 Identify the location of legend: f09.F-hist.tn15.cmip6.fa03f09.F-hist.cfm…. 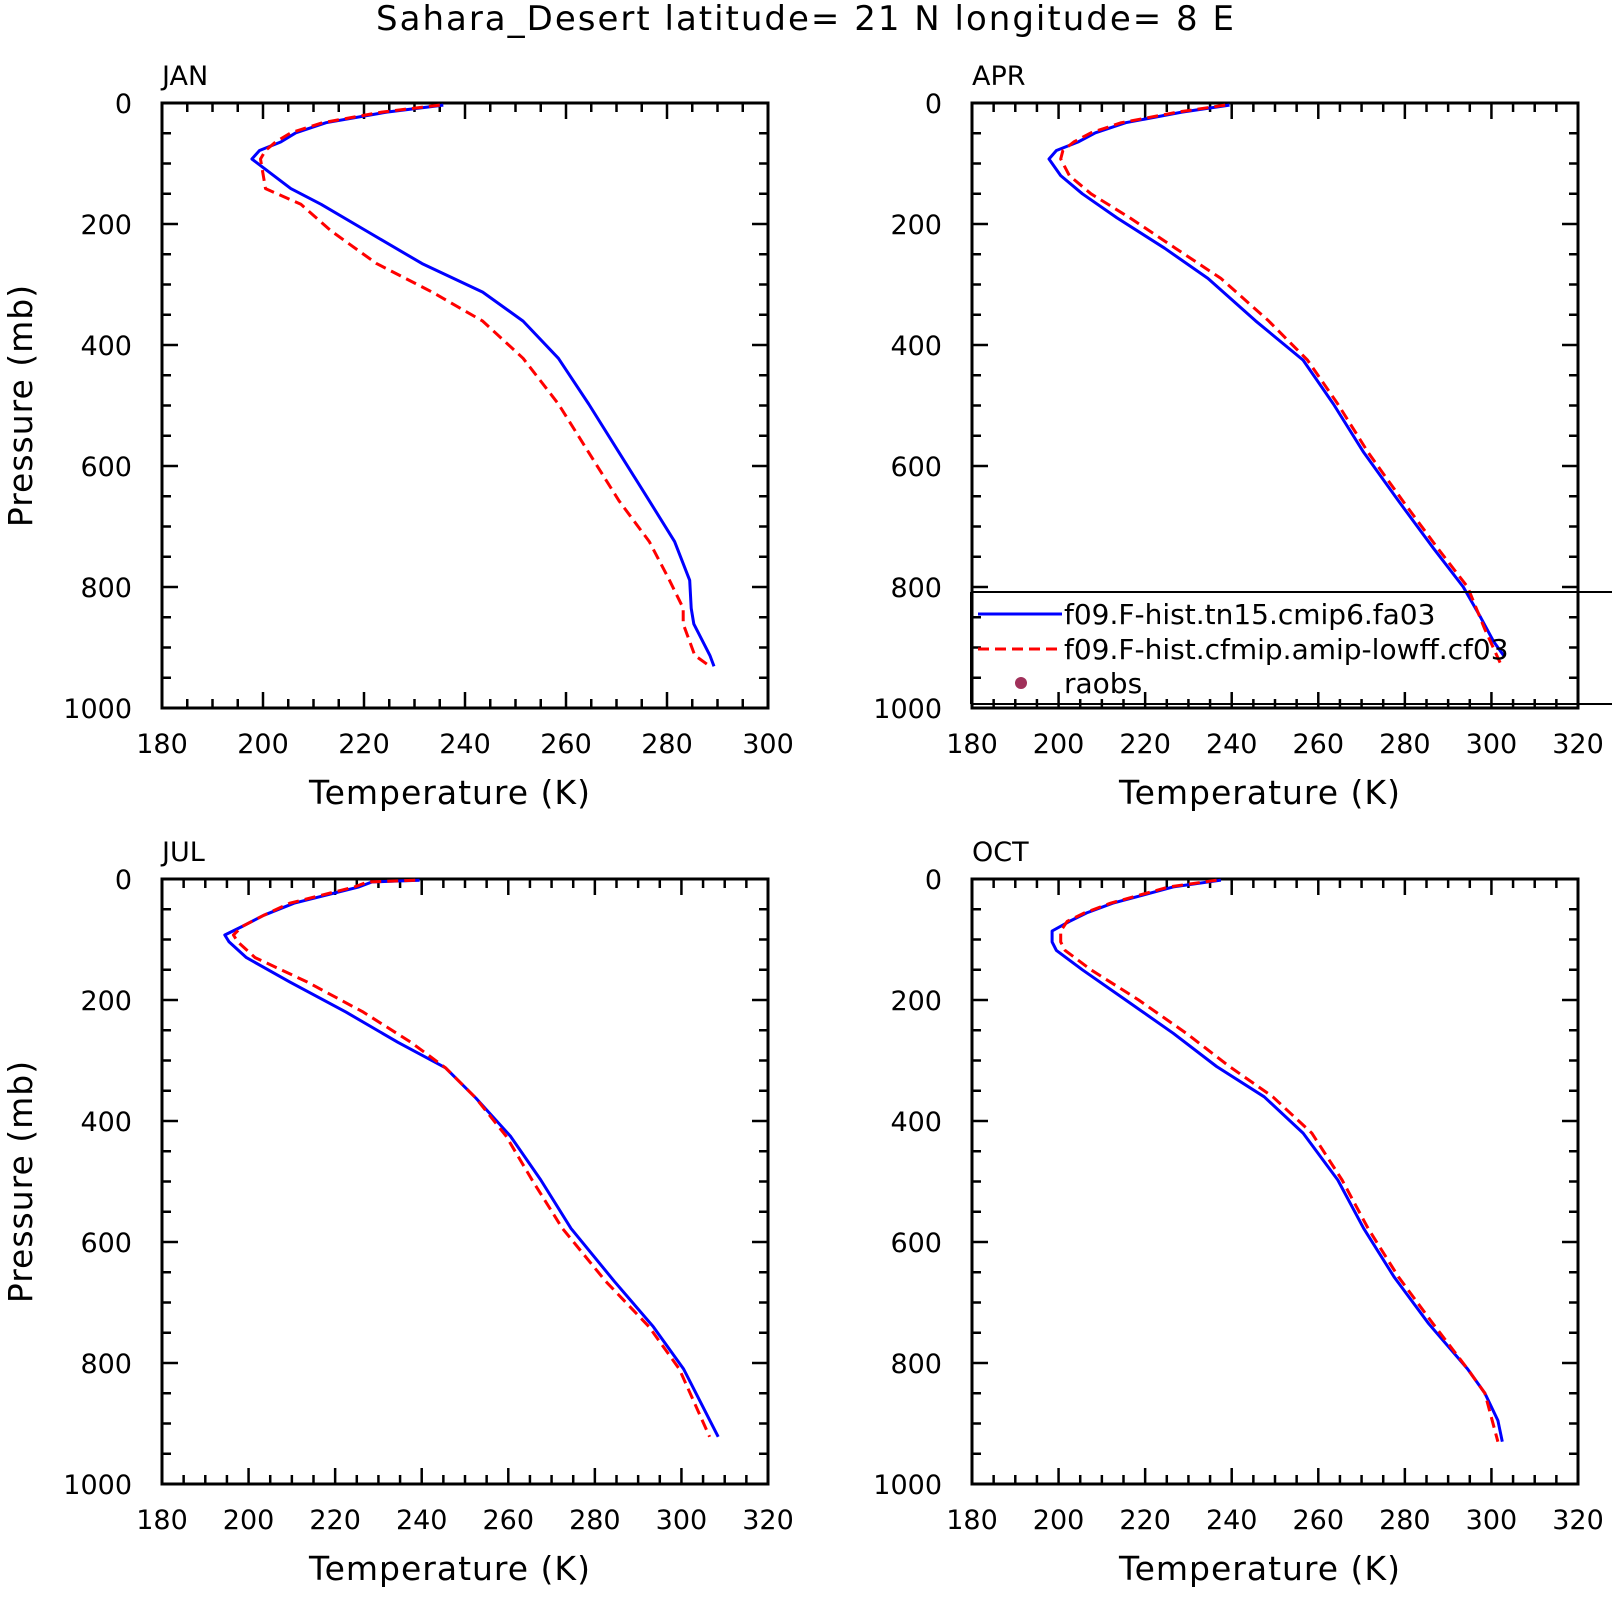
(1291, 648).